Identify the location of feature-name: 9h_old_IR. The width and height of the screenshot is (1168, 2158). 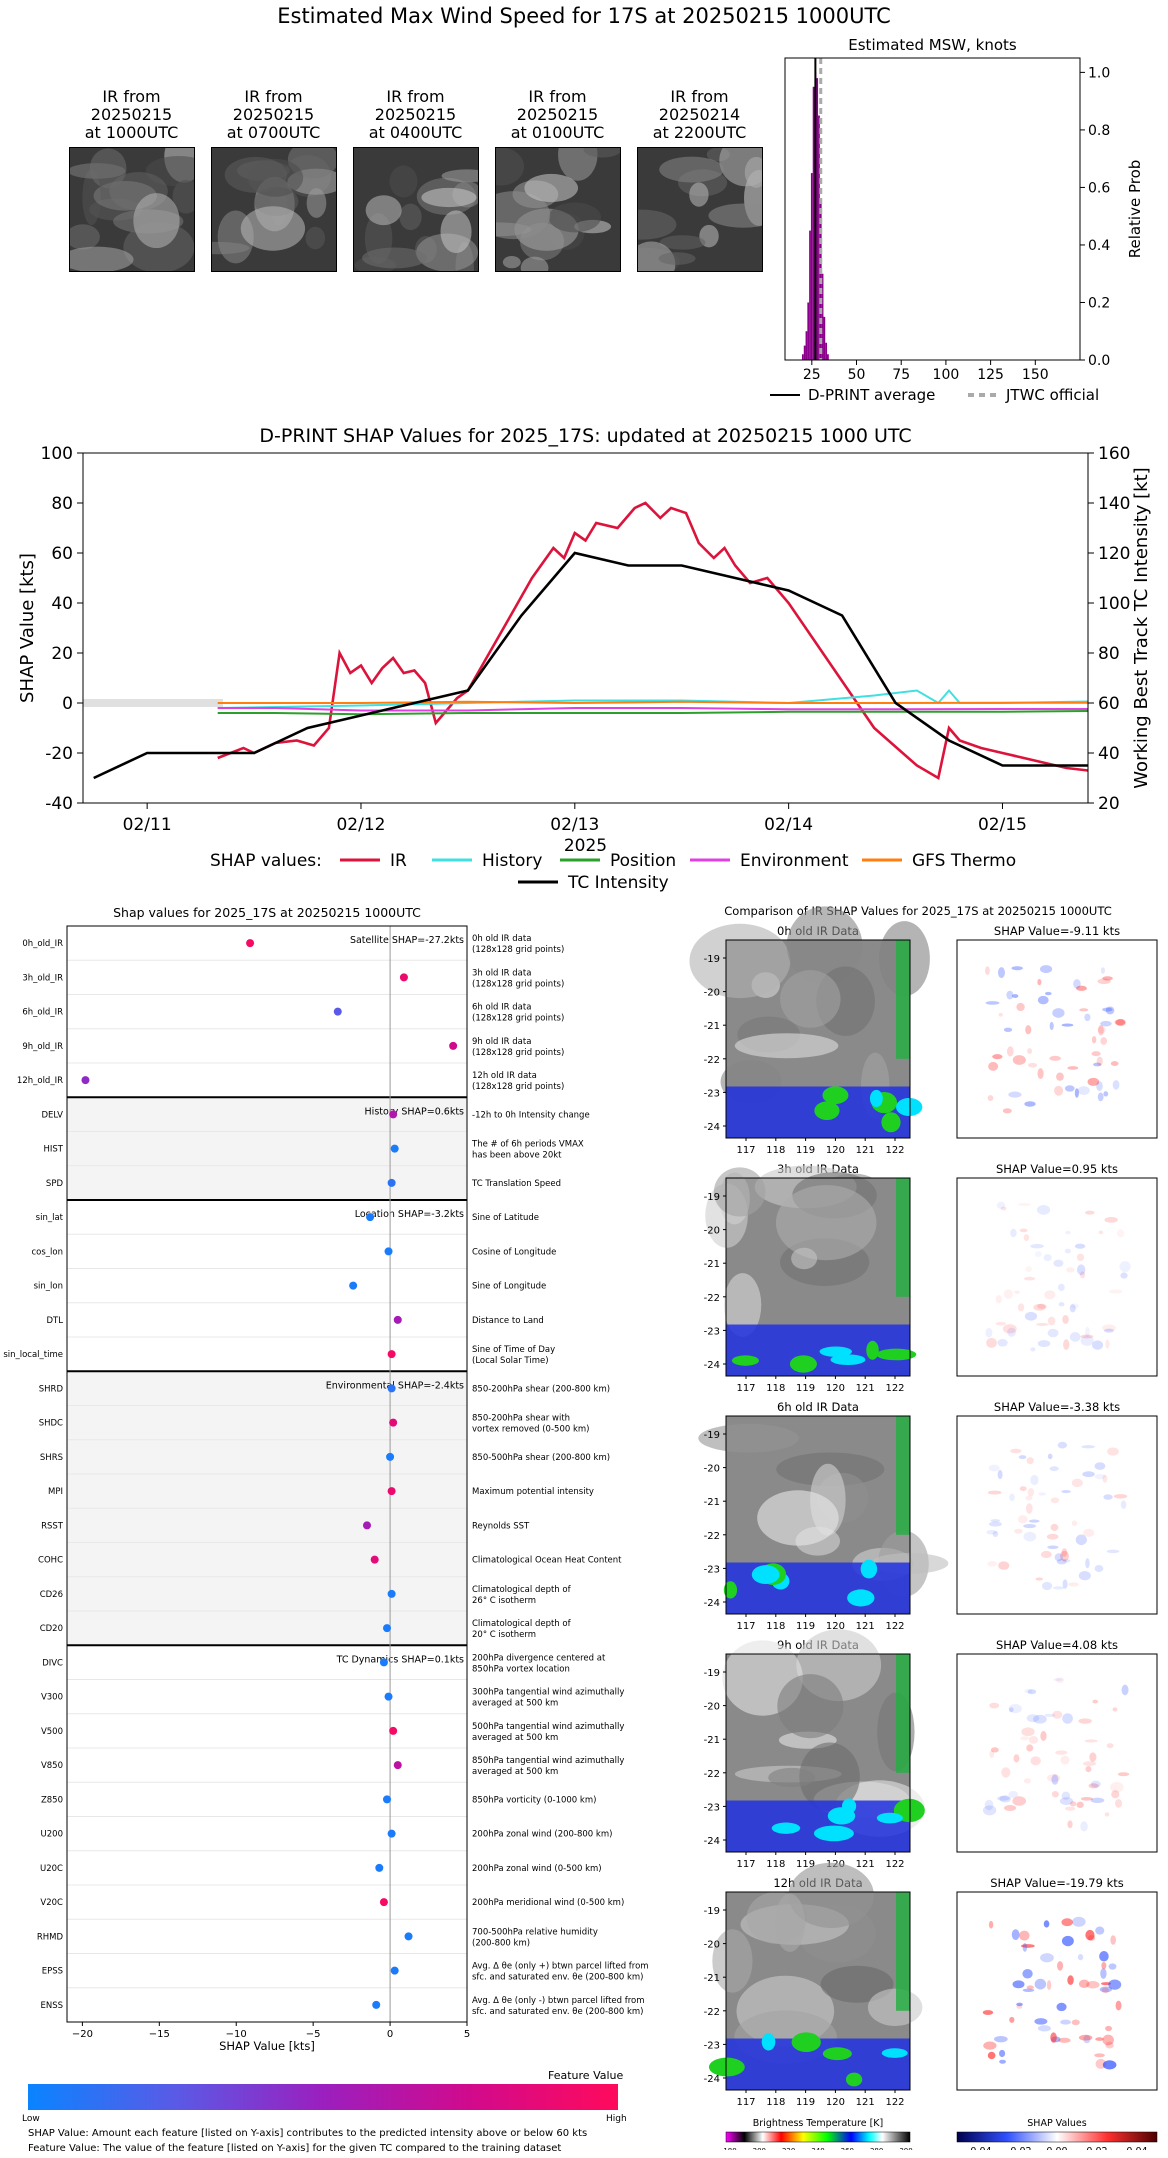
(42, 1047).